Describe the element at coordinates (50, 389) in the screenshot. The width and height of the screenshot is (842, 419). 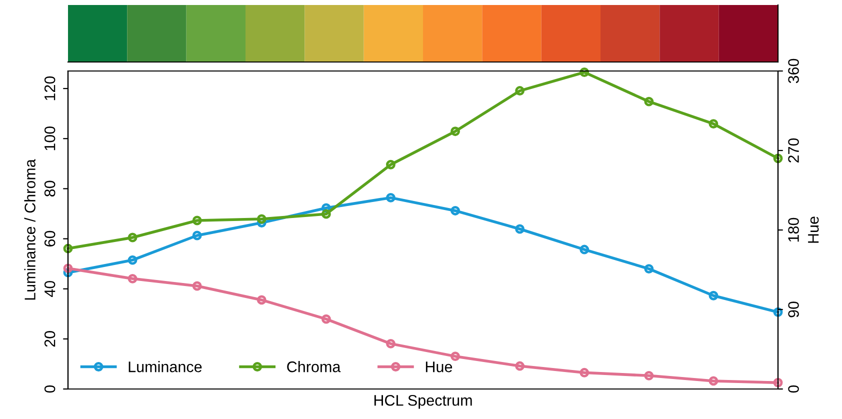
I see `y-tick-label: 0` at that location.